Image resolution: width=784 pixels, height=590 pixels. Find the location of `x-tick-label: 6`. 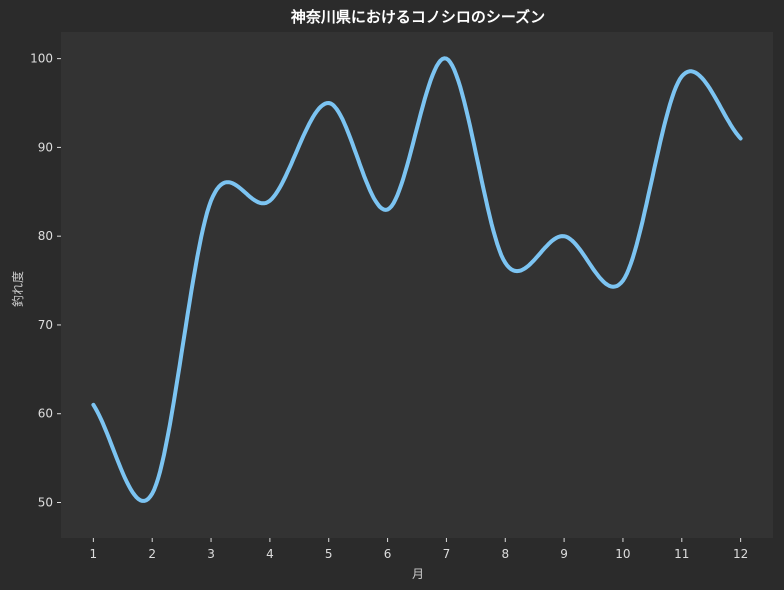

x-tick-label: 6 is located at coordinates (388, 554).